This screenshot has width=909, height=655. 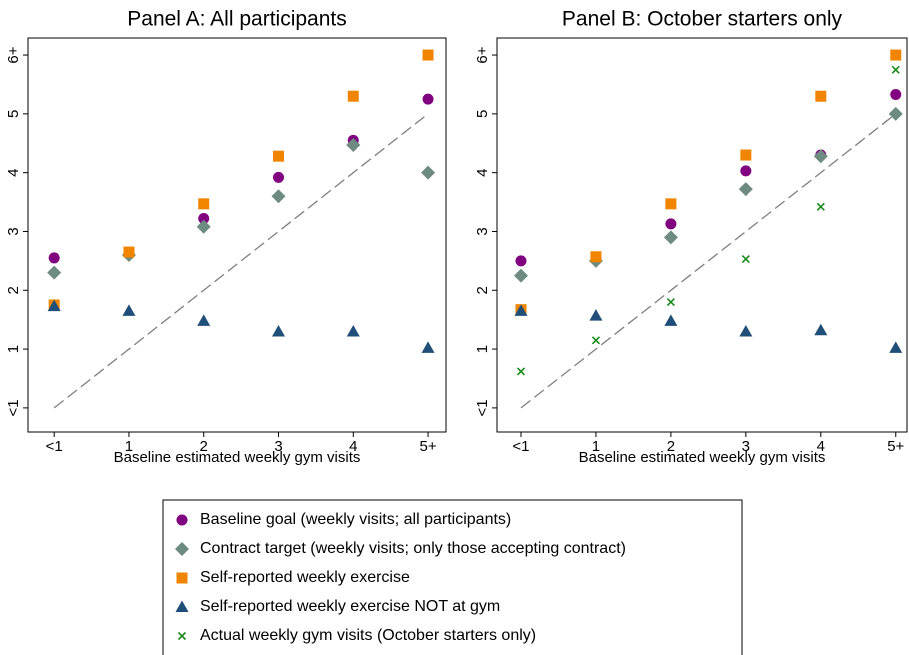 I want to click on panel-title: Panel A: All participants, so click(x=236, y=19).